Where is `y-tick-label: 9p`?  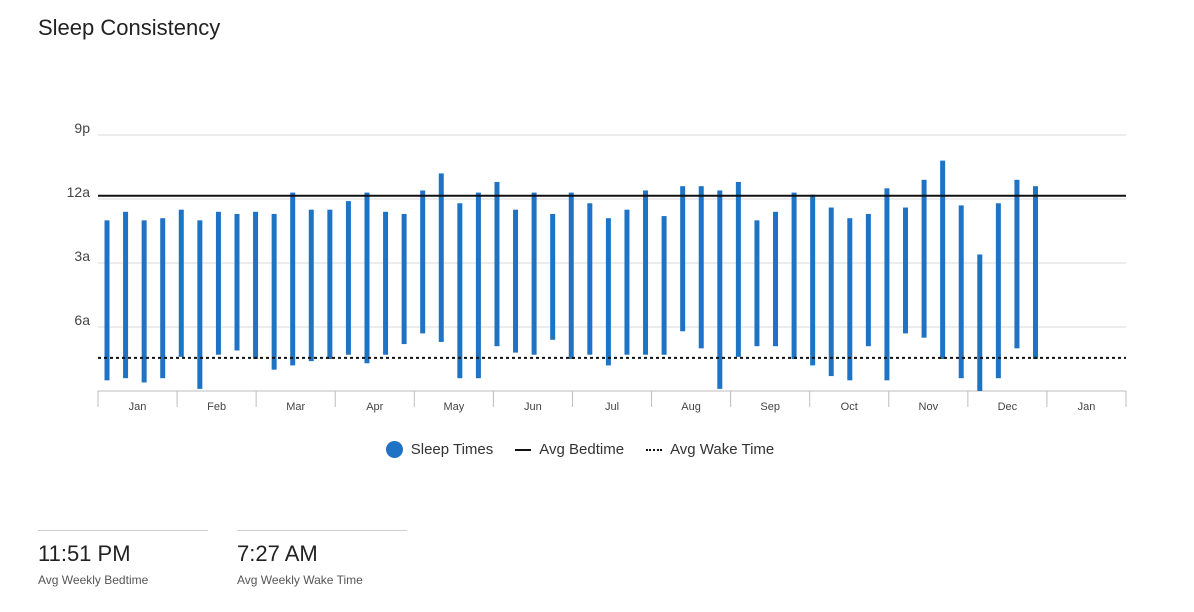 y-tick-label: 9p is located at coordinates (82, 128).